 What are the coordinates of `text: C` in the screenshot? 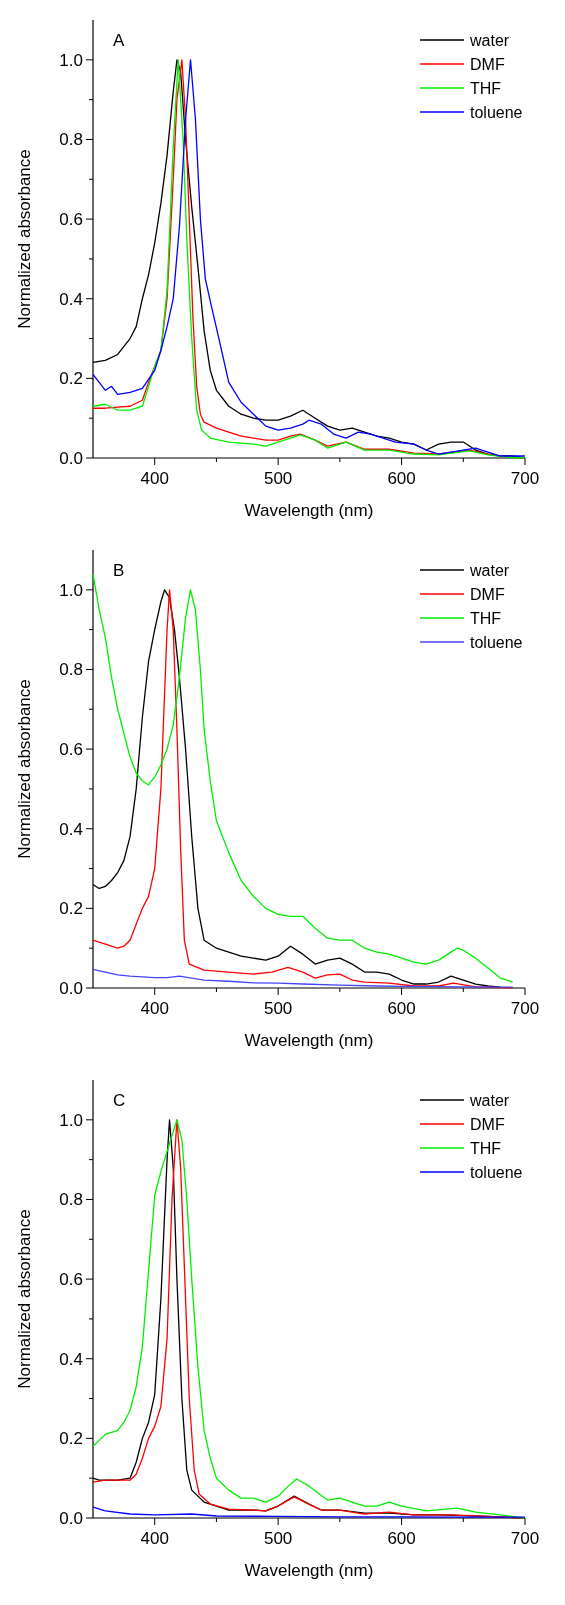 It's located at (119, 1100).